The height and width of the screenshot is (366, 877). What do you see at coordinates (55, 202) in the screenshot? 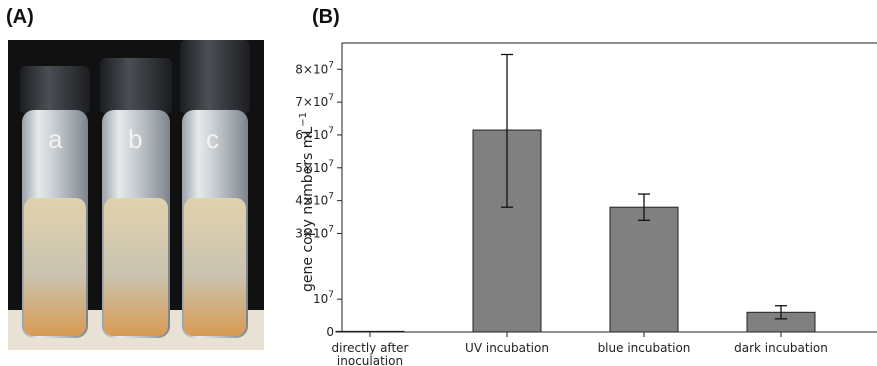
I see `vial-a: a` at bounding box center [55, 202].